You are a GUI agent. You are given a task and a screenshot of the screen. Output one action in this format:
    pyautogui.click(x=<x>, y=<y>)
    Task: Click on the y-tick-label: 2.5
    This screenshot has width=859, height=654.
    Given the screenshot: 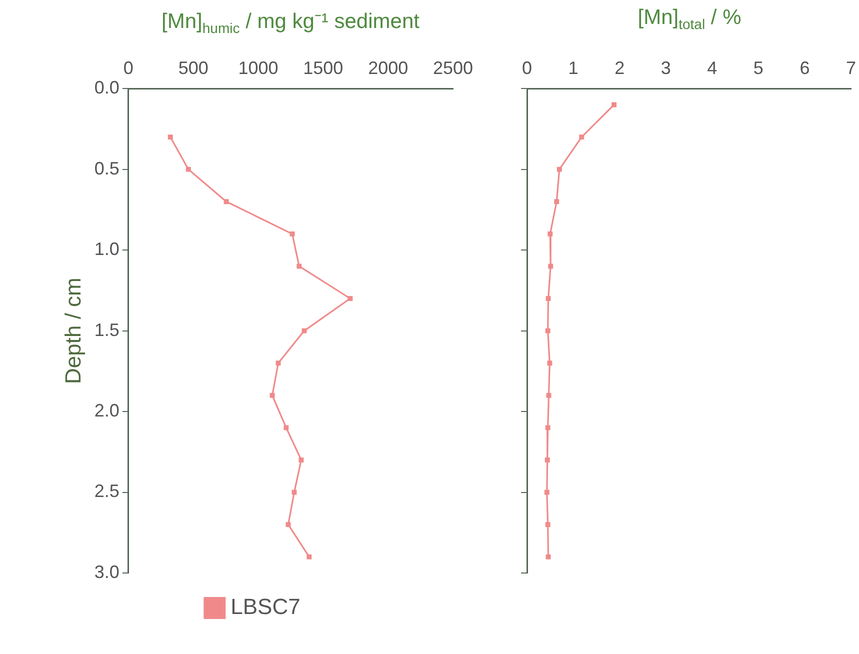 What is the action you would take?
    pyautogui.click(x=107, y=491)
    